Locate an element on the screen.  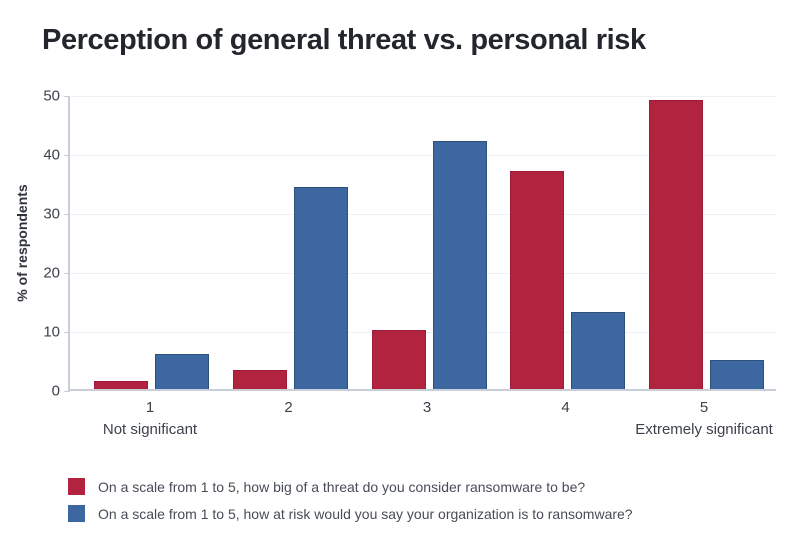
y-axis-label: % of respondents is located at coordinates (22, 243).